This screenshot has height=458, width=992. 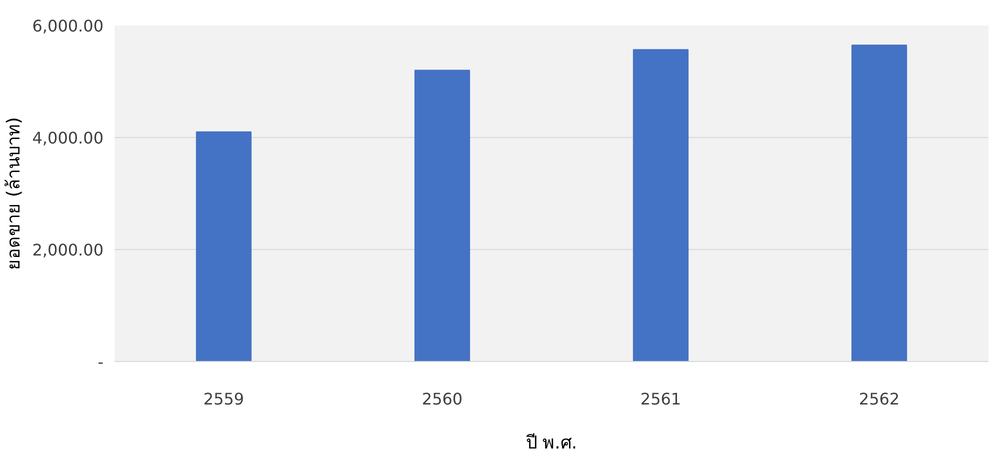 I want to click on x-axis-title: ปี พ.ศ., so click(x=552, y=443).